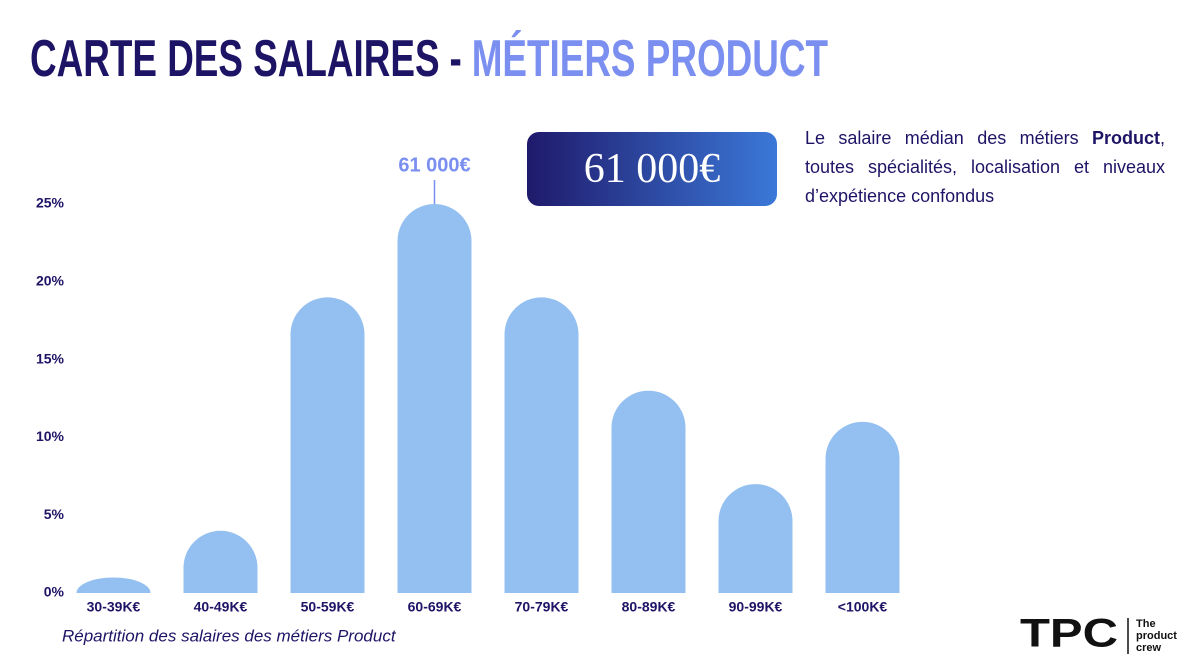 This screenshot has width=1200, height=671. Describe the element at coordinates (1156, 636) in the screenshot. I see `logo-text: product` at that location.